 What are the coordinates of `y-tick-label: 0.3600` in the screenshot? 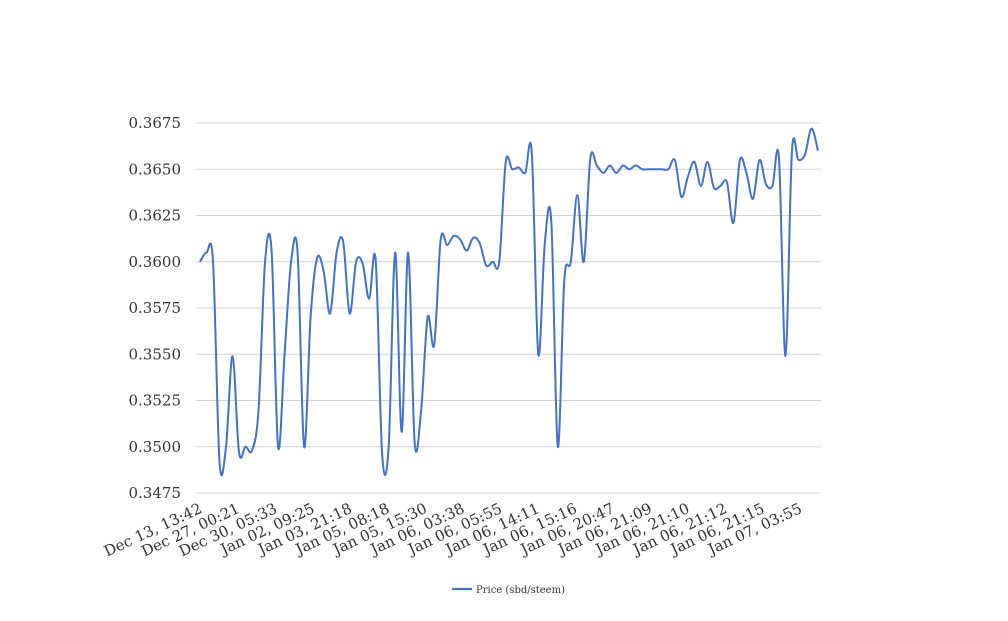 It's located at (155, 262).